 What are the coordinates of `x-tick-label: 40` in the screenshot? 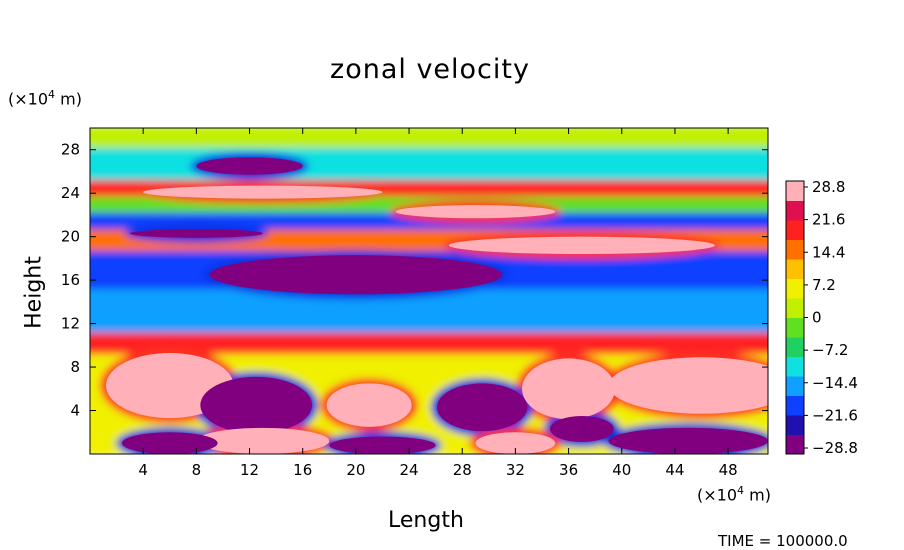 It's located at (621, 470).